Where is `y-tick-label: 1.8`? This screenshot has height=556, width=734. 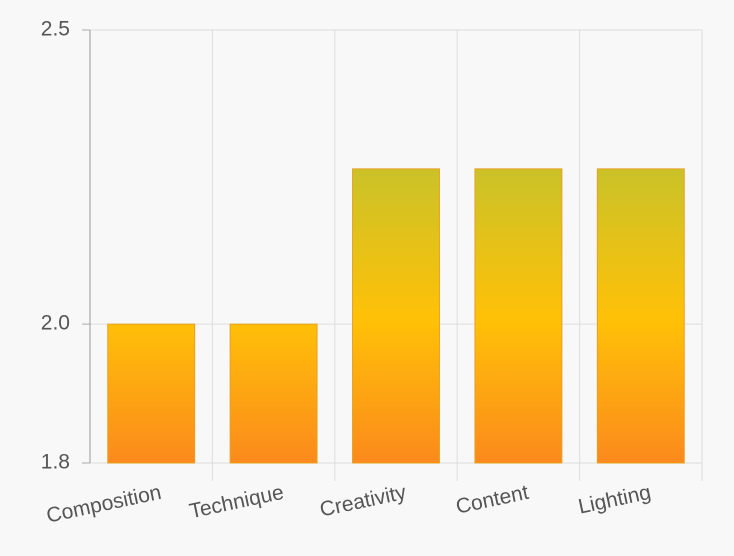
y-tick-label: 1.8 is located at coordinates (55, 462).